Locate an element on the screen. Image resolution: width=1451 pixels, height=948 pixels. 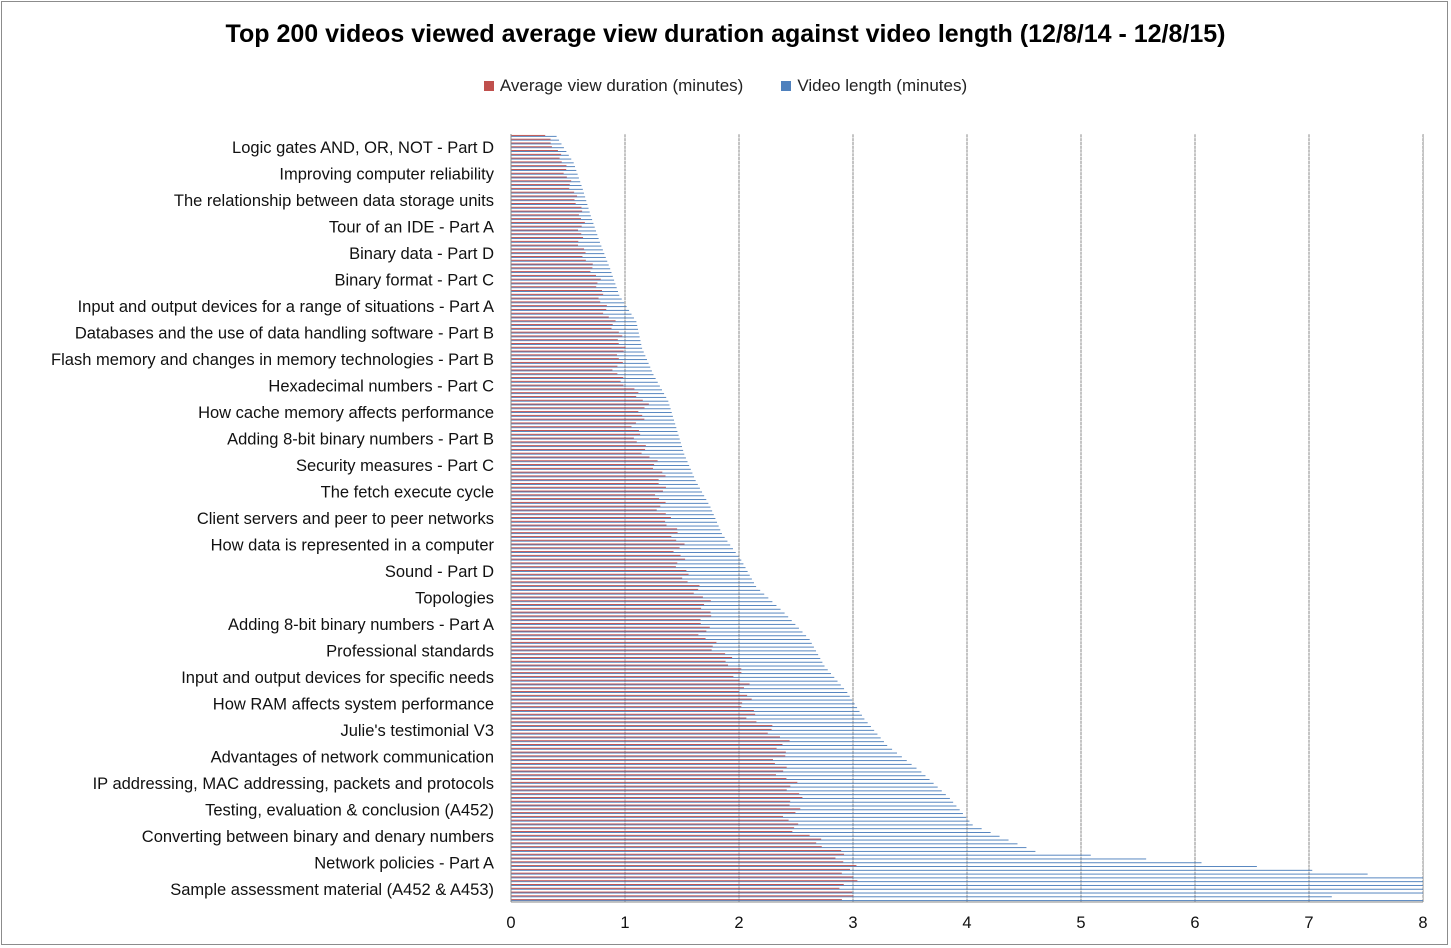
category-label: Network policies - Part A is located at coordinates (404, 863).